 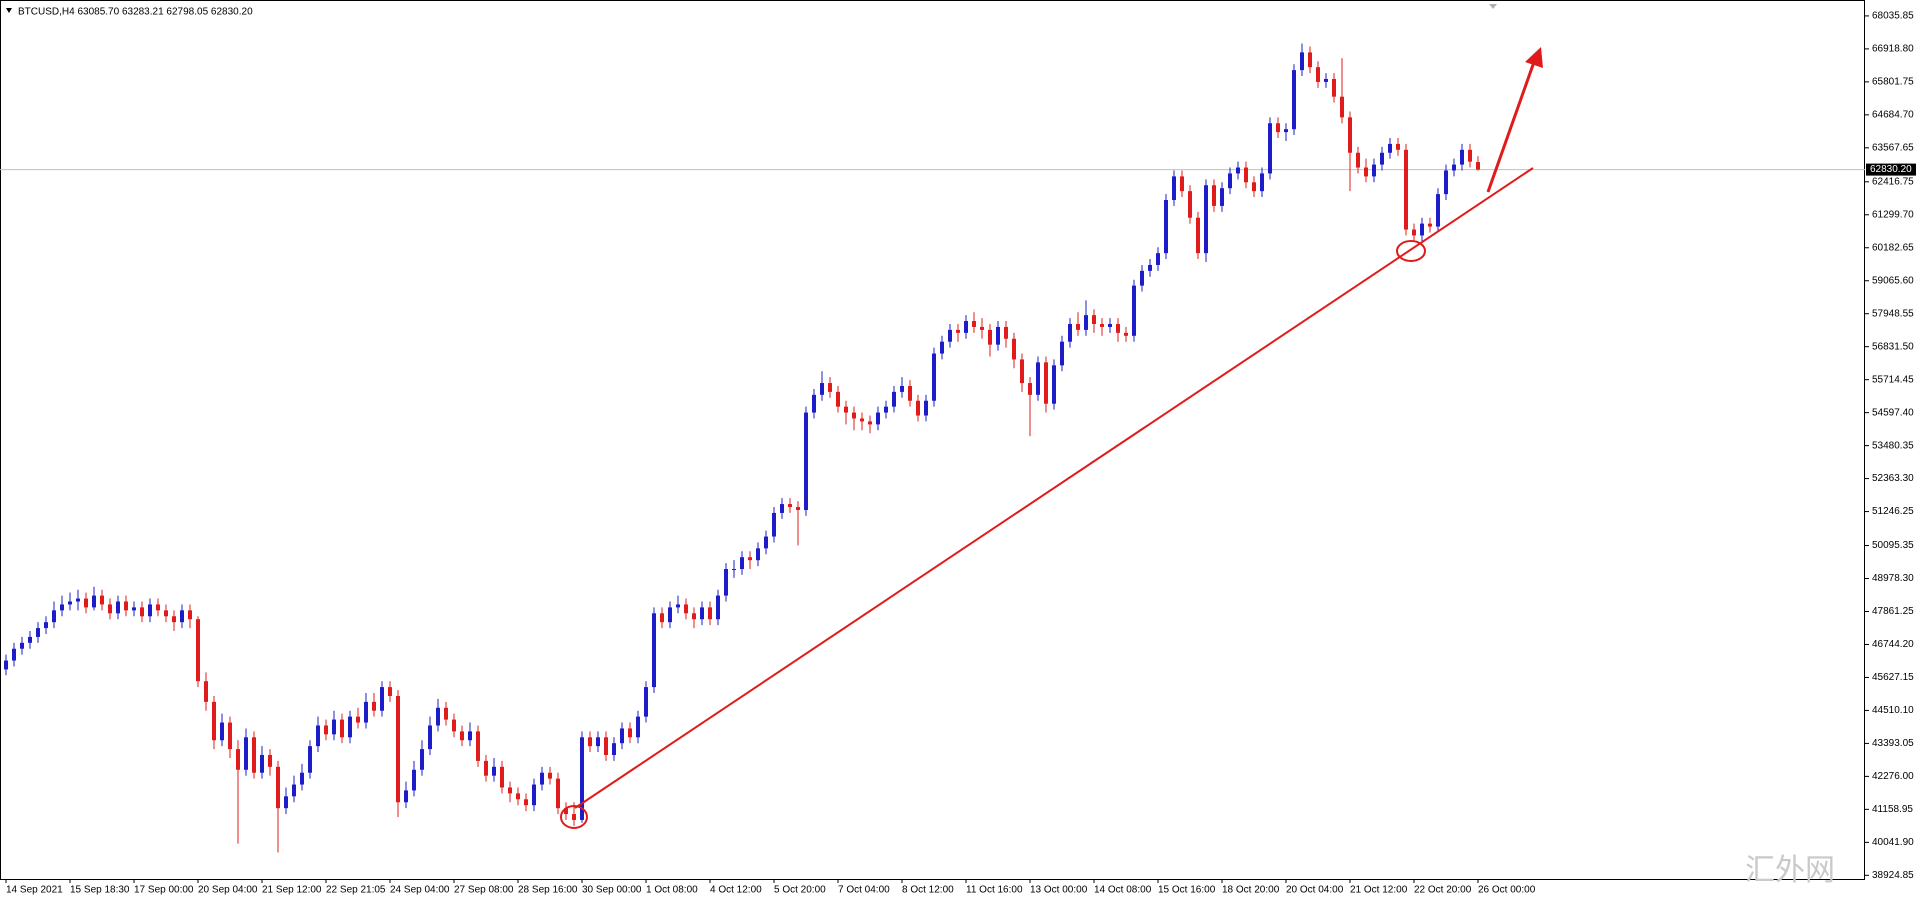 I want to click on x-tick-label: 15 Sep 18:30, so click(x=100, y=890).